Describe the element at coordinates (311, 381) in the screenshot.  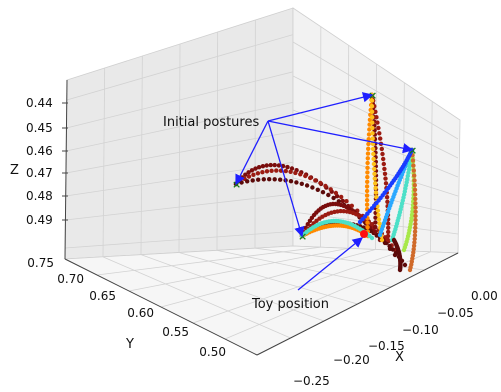
I see `x-tick-label: −0.25` at that location.